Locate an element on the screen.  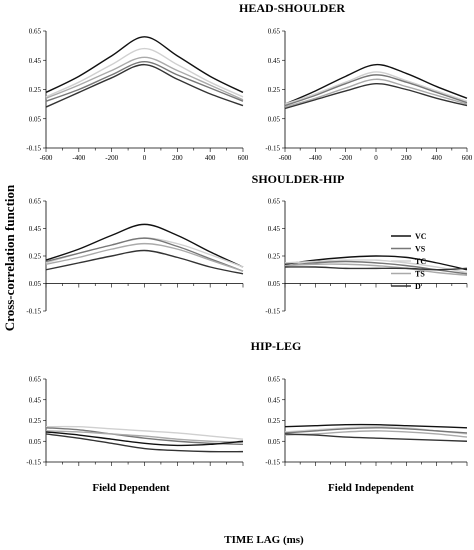
legend-label-d: D is located at coordinates (418, 286).